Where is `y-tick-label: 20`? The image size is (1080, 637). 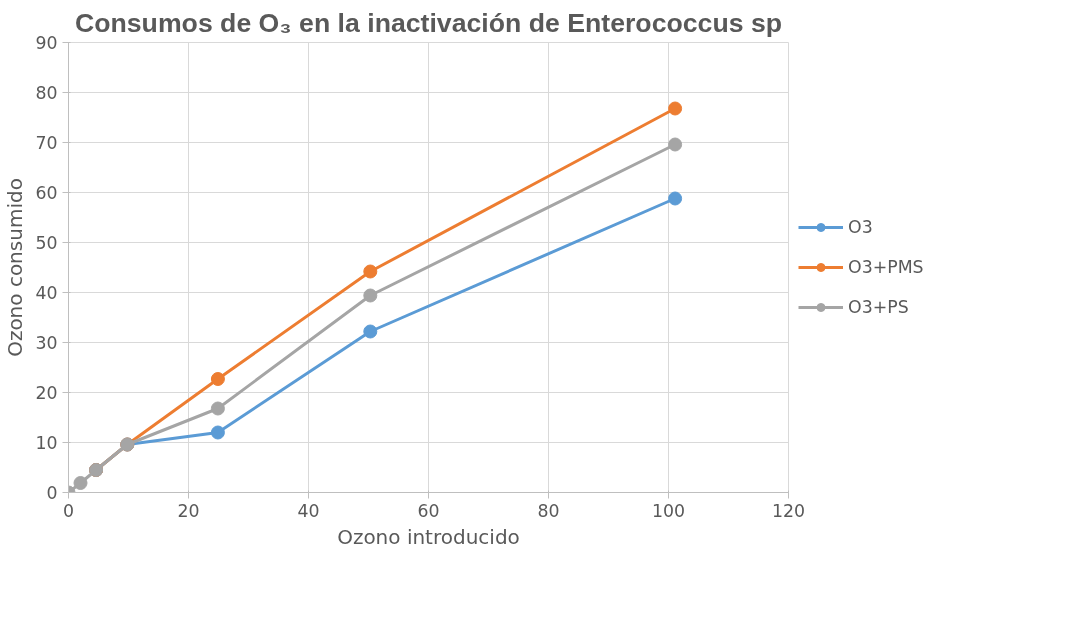
y-tick-label: 20 is located at coordinates (46, 393).